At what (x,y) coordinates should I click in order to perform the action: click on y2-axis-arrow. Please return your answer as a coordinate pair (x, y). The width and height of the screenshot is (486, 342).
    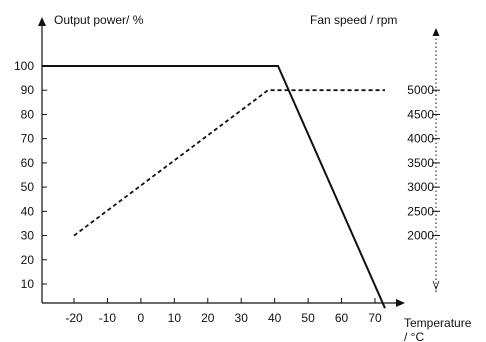
    Looking at the image, I should click on (436, 32).